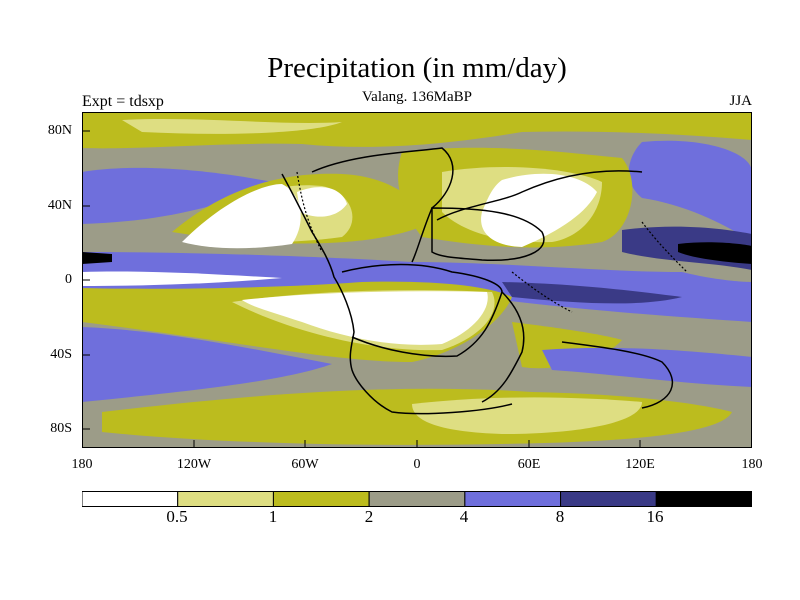 The height and width of the screenshot is (600, 800). Describe the element at coordinates (232, 126) in the screenshot. I see `arctic-patch` at that location.